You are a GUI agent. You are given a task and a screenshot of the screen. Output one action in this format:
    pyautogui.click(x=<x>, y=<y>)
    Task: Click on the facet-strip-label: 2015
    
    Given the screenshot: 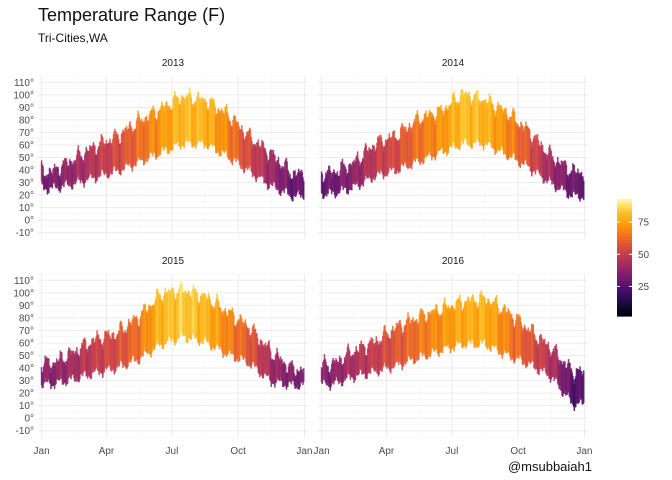 What is the action you would take?
    pyautogui.click(x=173, y=261)
    